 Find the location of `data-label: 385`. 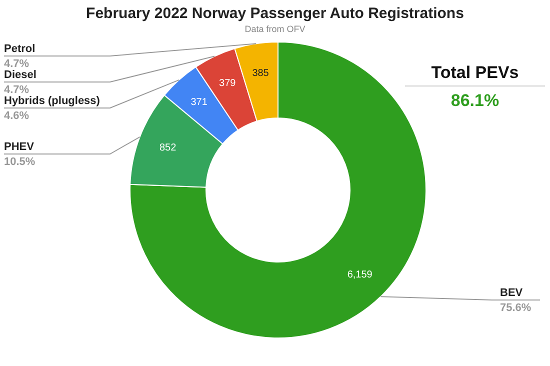

data-label: 385 is located at coordinates (261, 73).